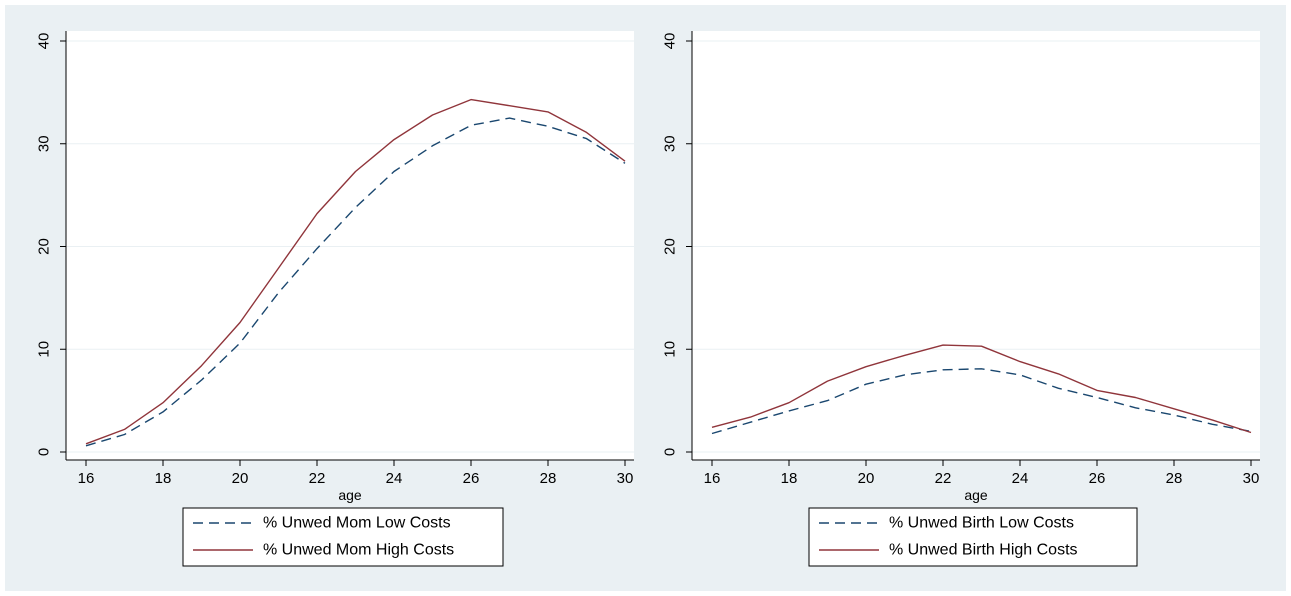 The height and width of the screenshot is (596, 1291). What do you see at coordinates (983, 550) in the screenshot?
I see `legend-label-high-costs: % Unwed Birth High Costs` at bounding box center [983, 550].